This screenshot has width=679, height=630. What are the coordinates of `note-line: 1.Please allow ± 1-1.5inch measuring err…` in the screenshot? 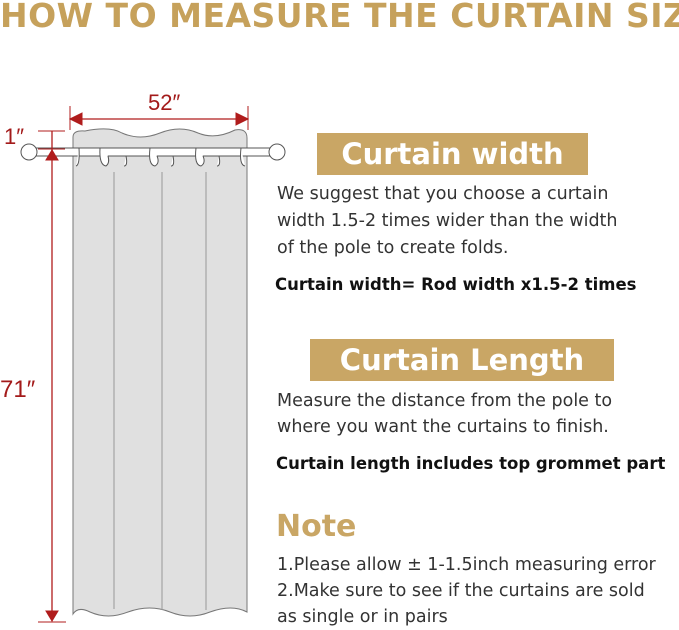 It's located at (466, 565).